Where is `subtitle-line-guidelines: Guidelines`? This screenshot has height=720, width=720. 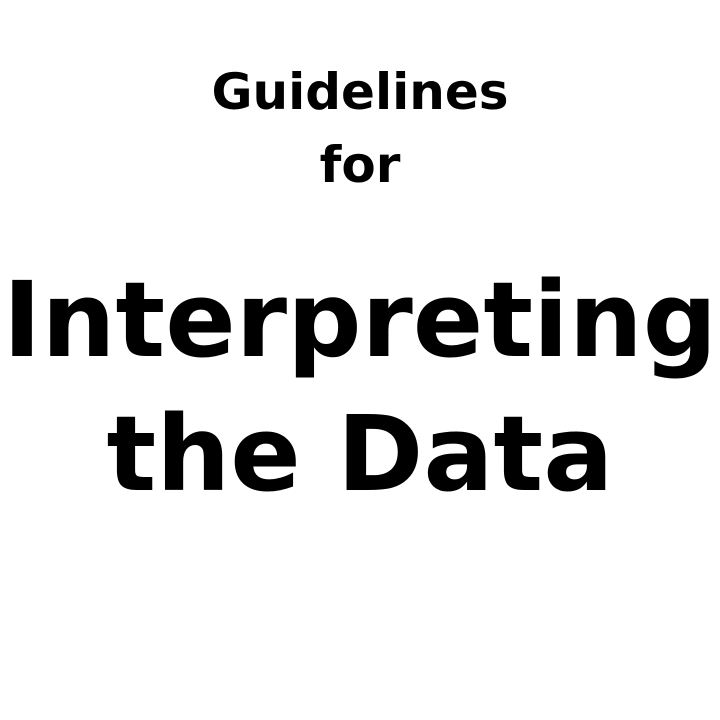
subtitle-line-guidelines: Guidelines is located at coordinates (360, 92).